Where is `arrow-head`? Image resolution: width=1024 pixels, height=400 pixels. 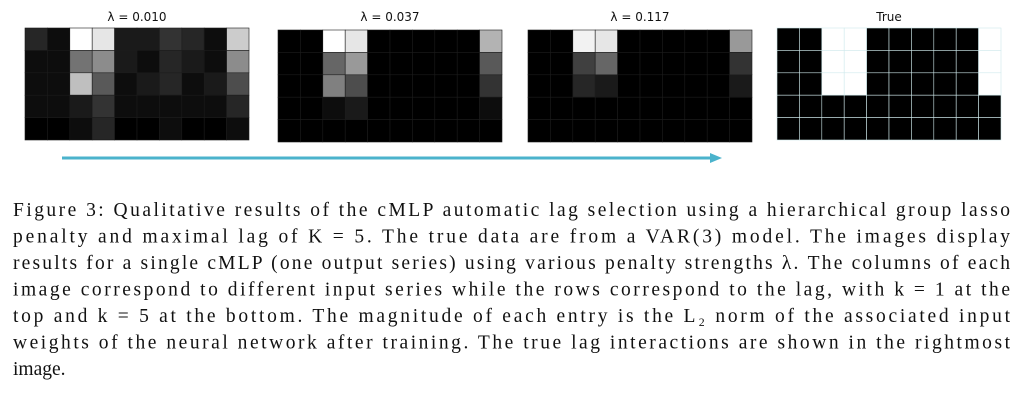 arrow-head is located at coordinates (716, 158).